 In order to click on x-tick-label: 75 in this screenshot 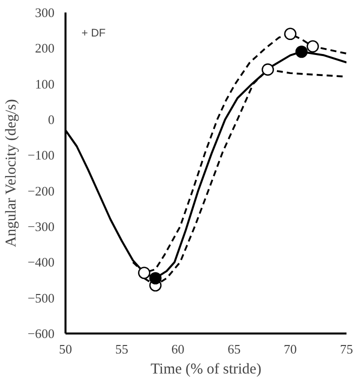, I will do `click(346, 349)`.